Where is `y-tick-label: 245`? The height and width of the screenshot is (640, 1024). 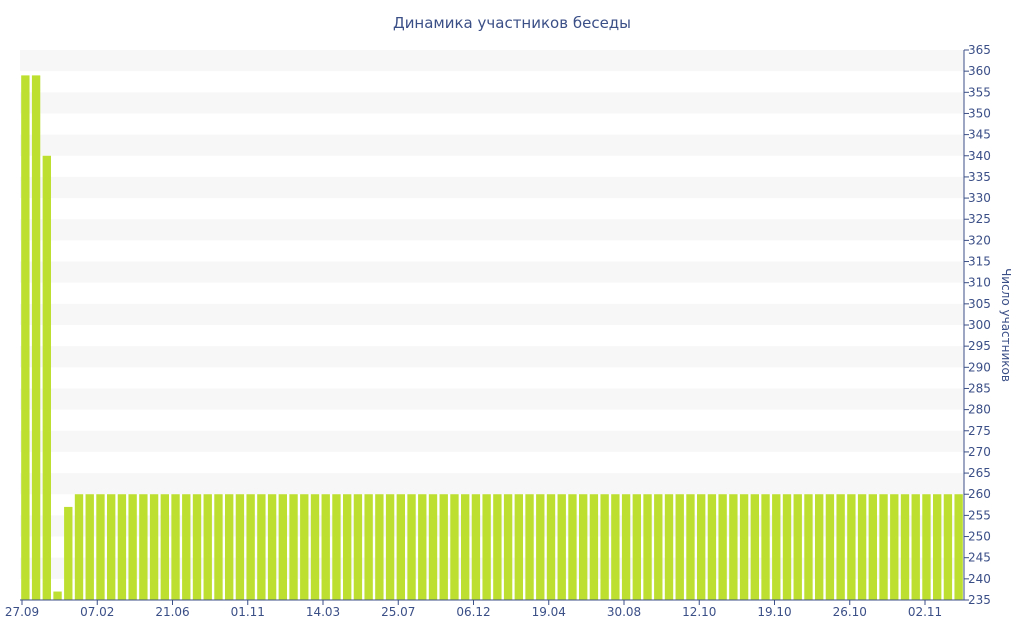
y-tick-label: 245 is located at coordinates (979, 558).